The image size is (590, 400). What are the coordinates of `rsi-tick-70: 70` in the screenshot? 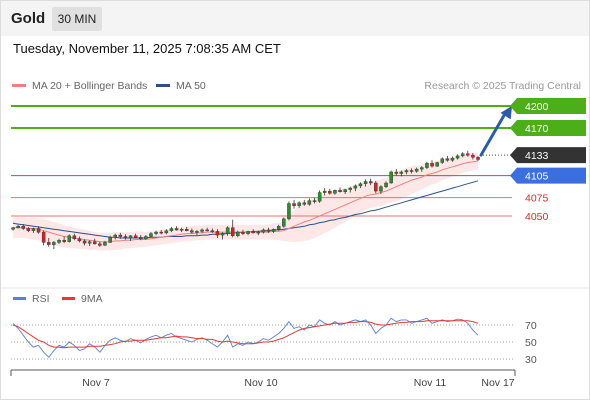 It's located at (531, 326).